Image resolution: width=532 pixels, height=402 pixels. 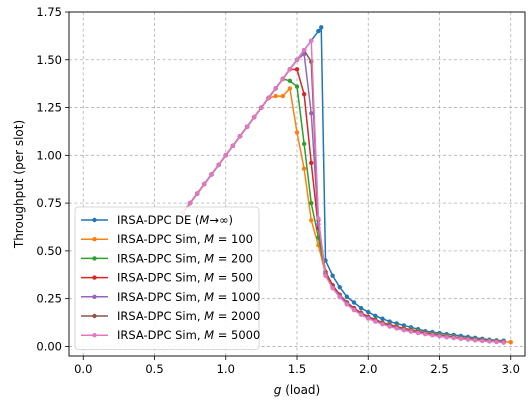 I want to click on legend-item: IRSA-DPC Sim, M = 200, so click(x=167, y=258).